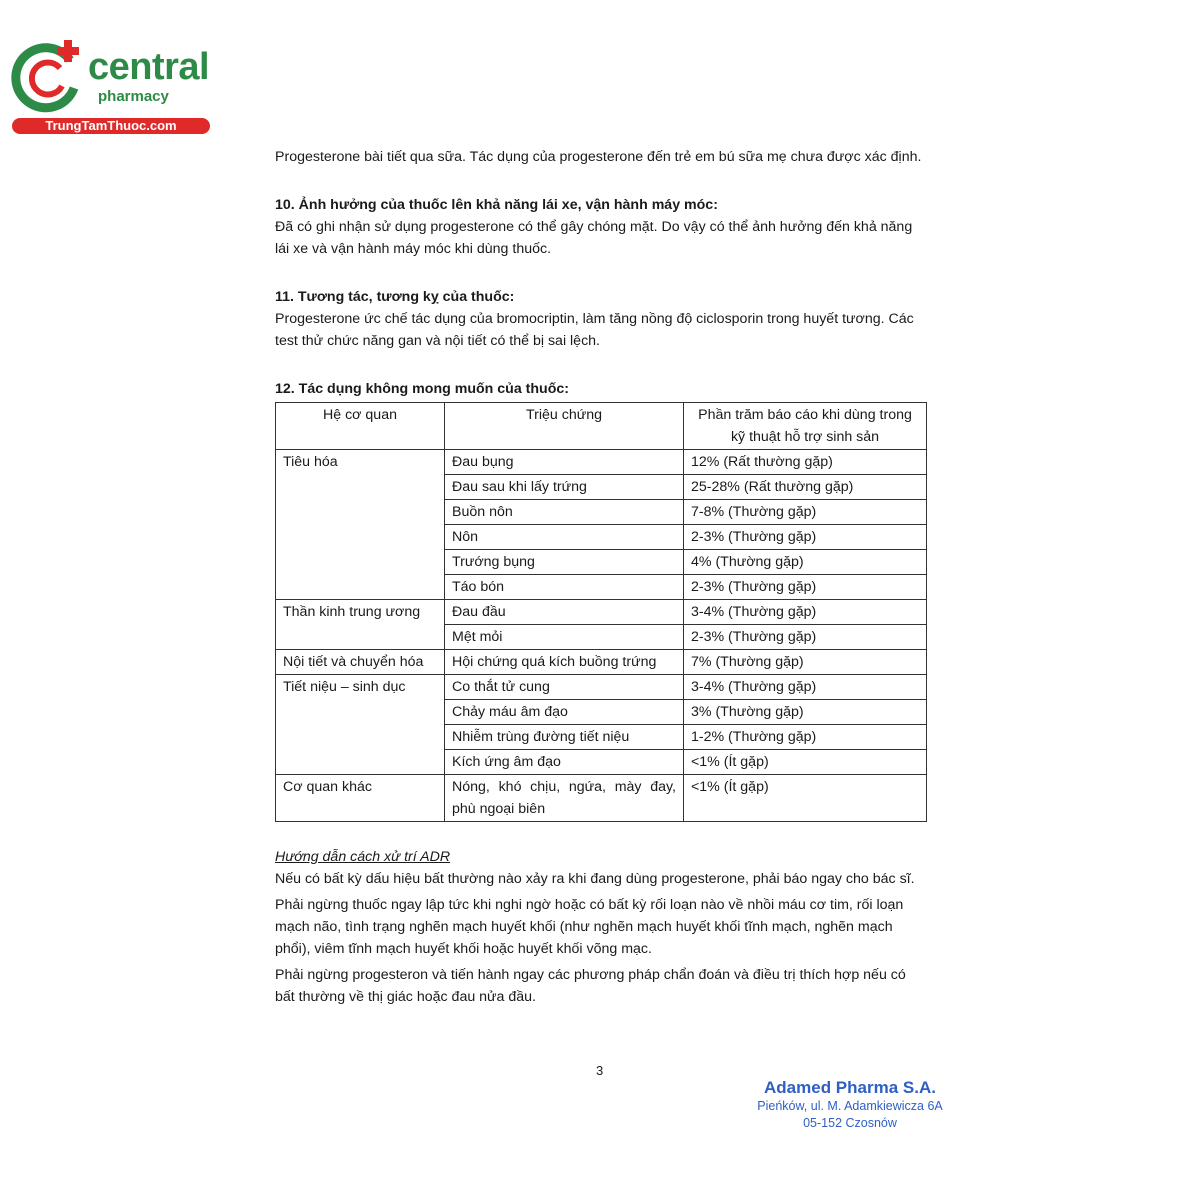 Image resolution: width=1200 pixels, height=1200 pixels. I want to click on table-row: Táo bón 2-3% (Thường gặp), so click(601, 587).